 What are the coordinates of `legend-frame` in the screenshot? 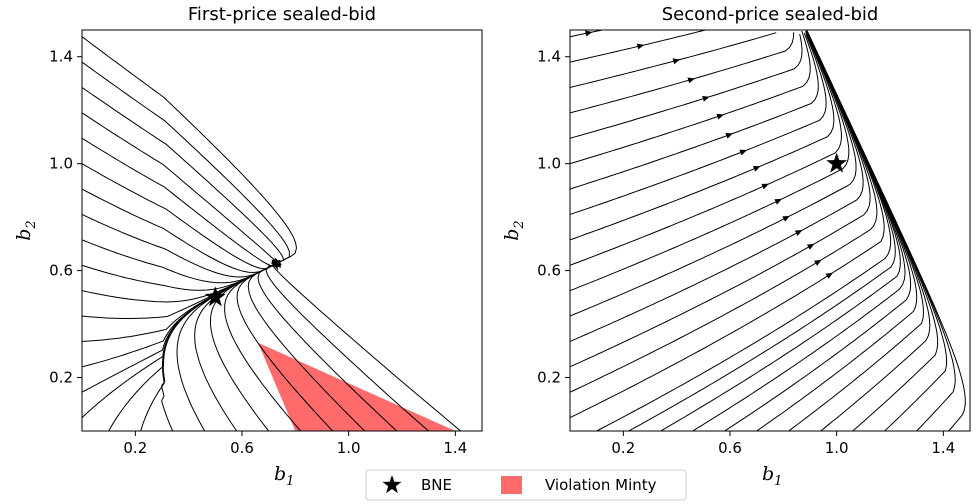 It's located at (526, 485).